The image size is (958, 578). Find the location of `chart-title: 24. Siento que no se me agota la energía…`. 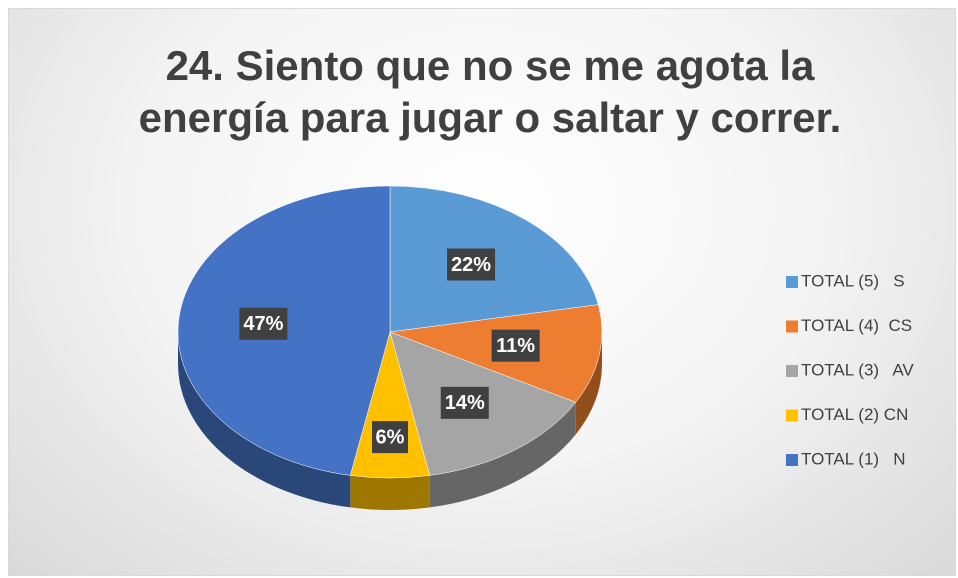

chart-title: 24. Siento que no se me agota la energía… is located at coordinates (490, 91).